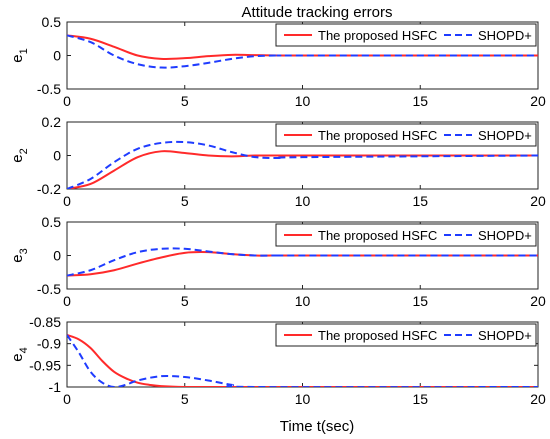 This screenshot has width=550, height=439. What do you see at coordinates (24, 350) in the screenshot?
I see `y-axis-label-subscript: 4` at bounding box center [24, 350].